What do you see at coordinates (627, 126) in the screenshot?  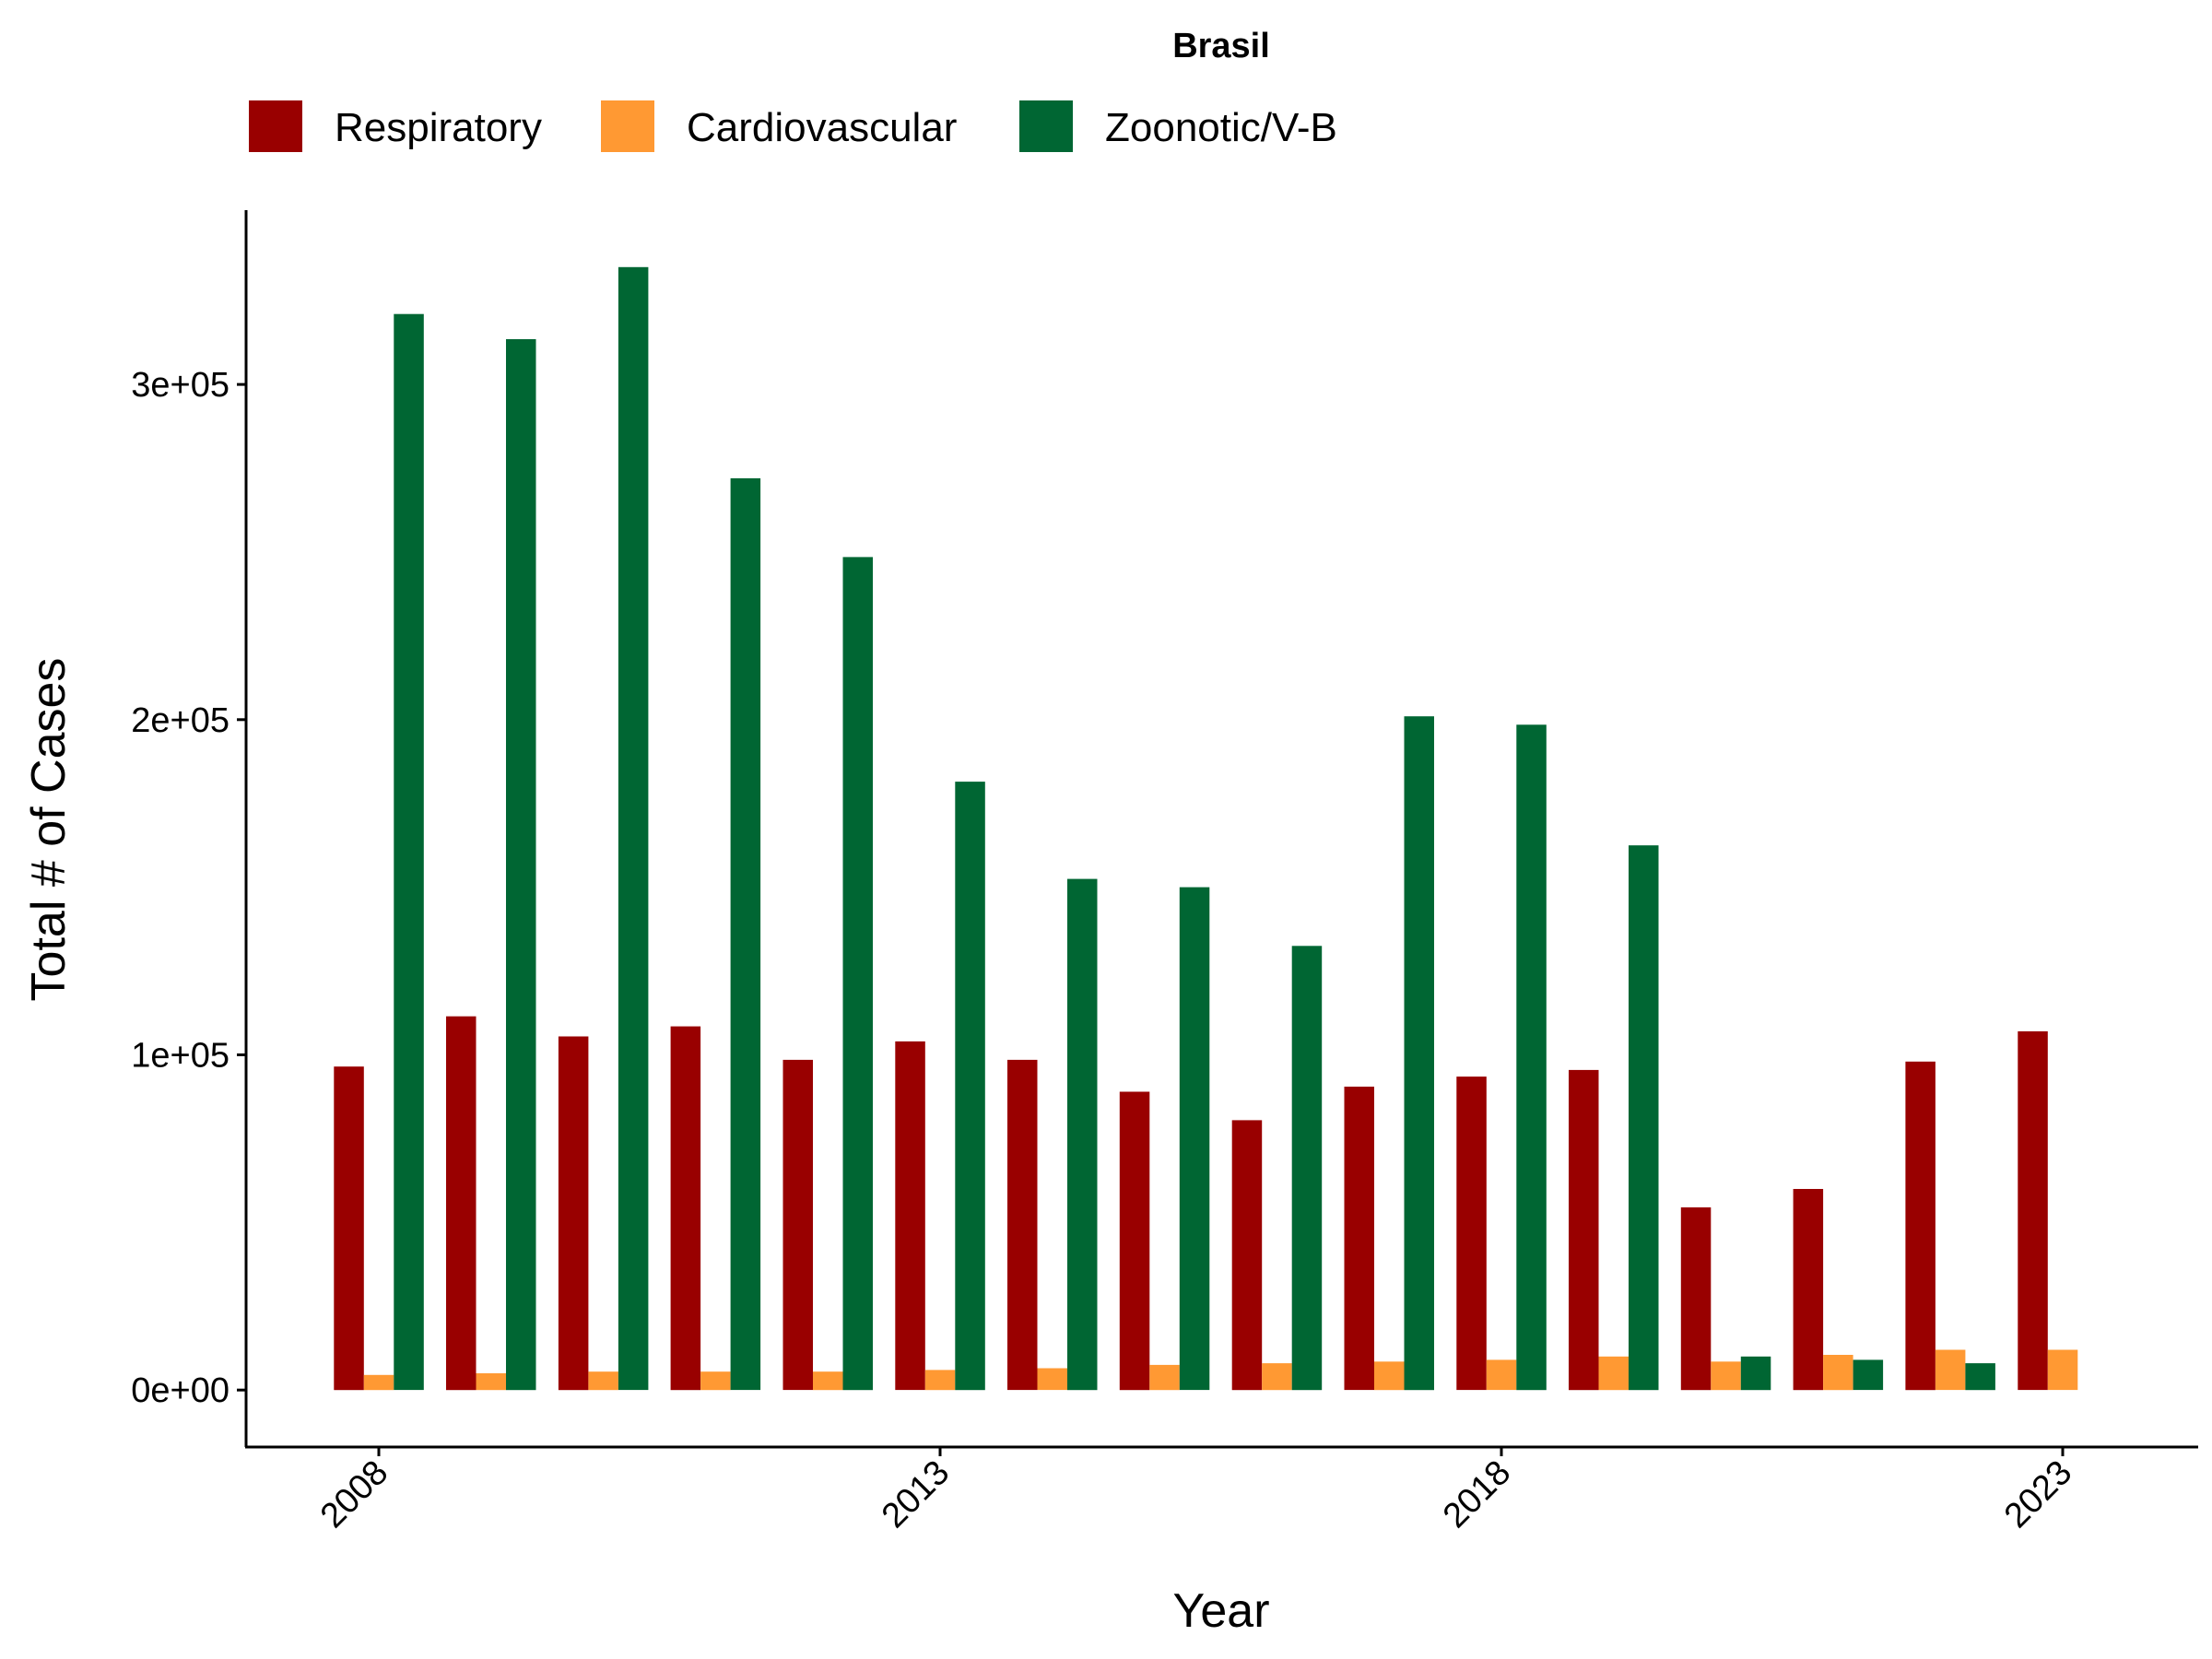 I see `legend-swatch-cardiovascular` at bounding box center [627, 126].